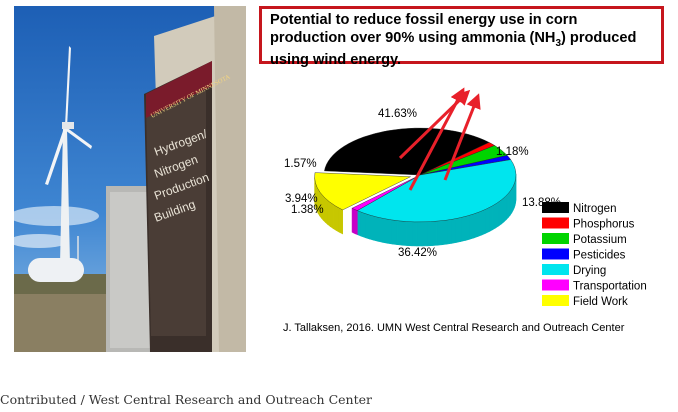 The image size is (678, 412). What do you see at coordinates (600, 302) in the screenshot?
I see `legend-label-field-work: Field Work` at bounding box center [600, 302].